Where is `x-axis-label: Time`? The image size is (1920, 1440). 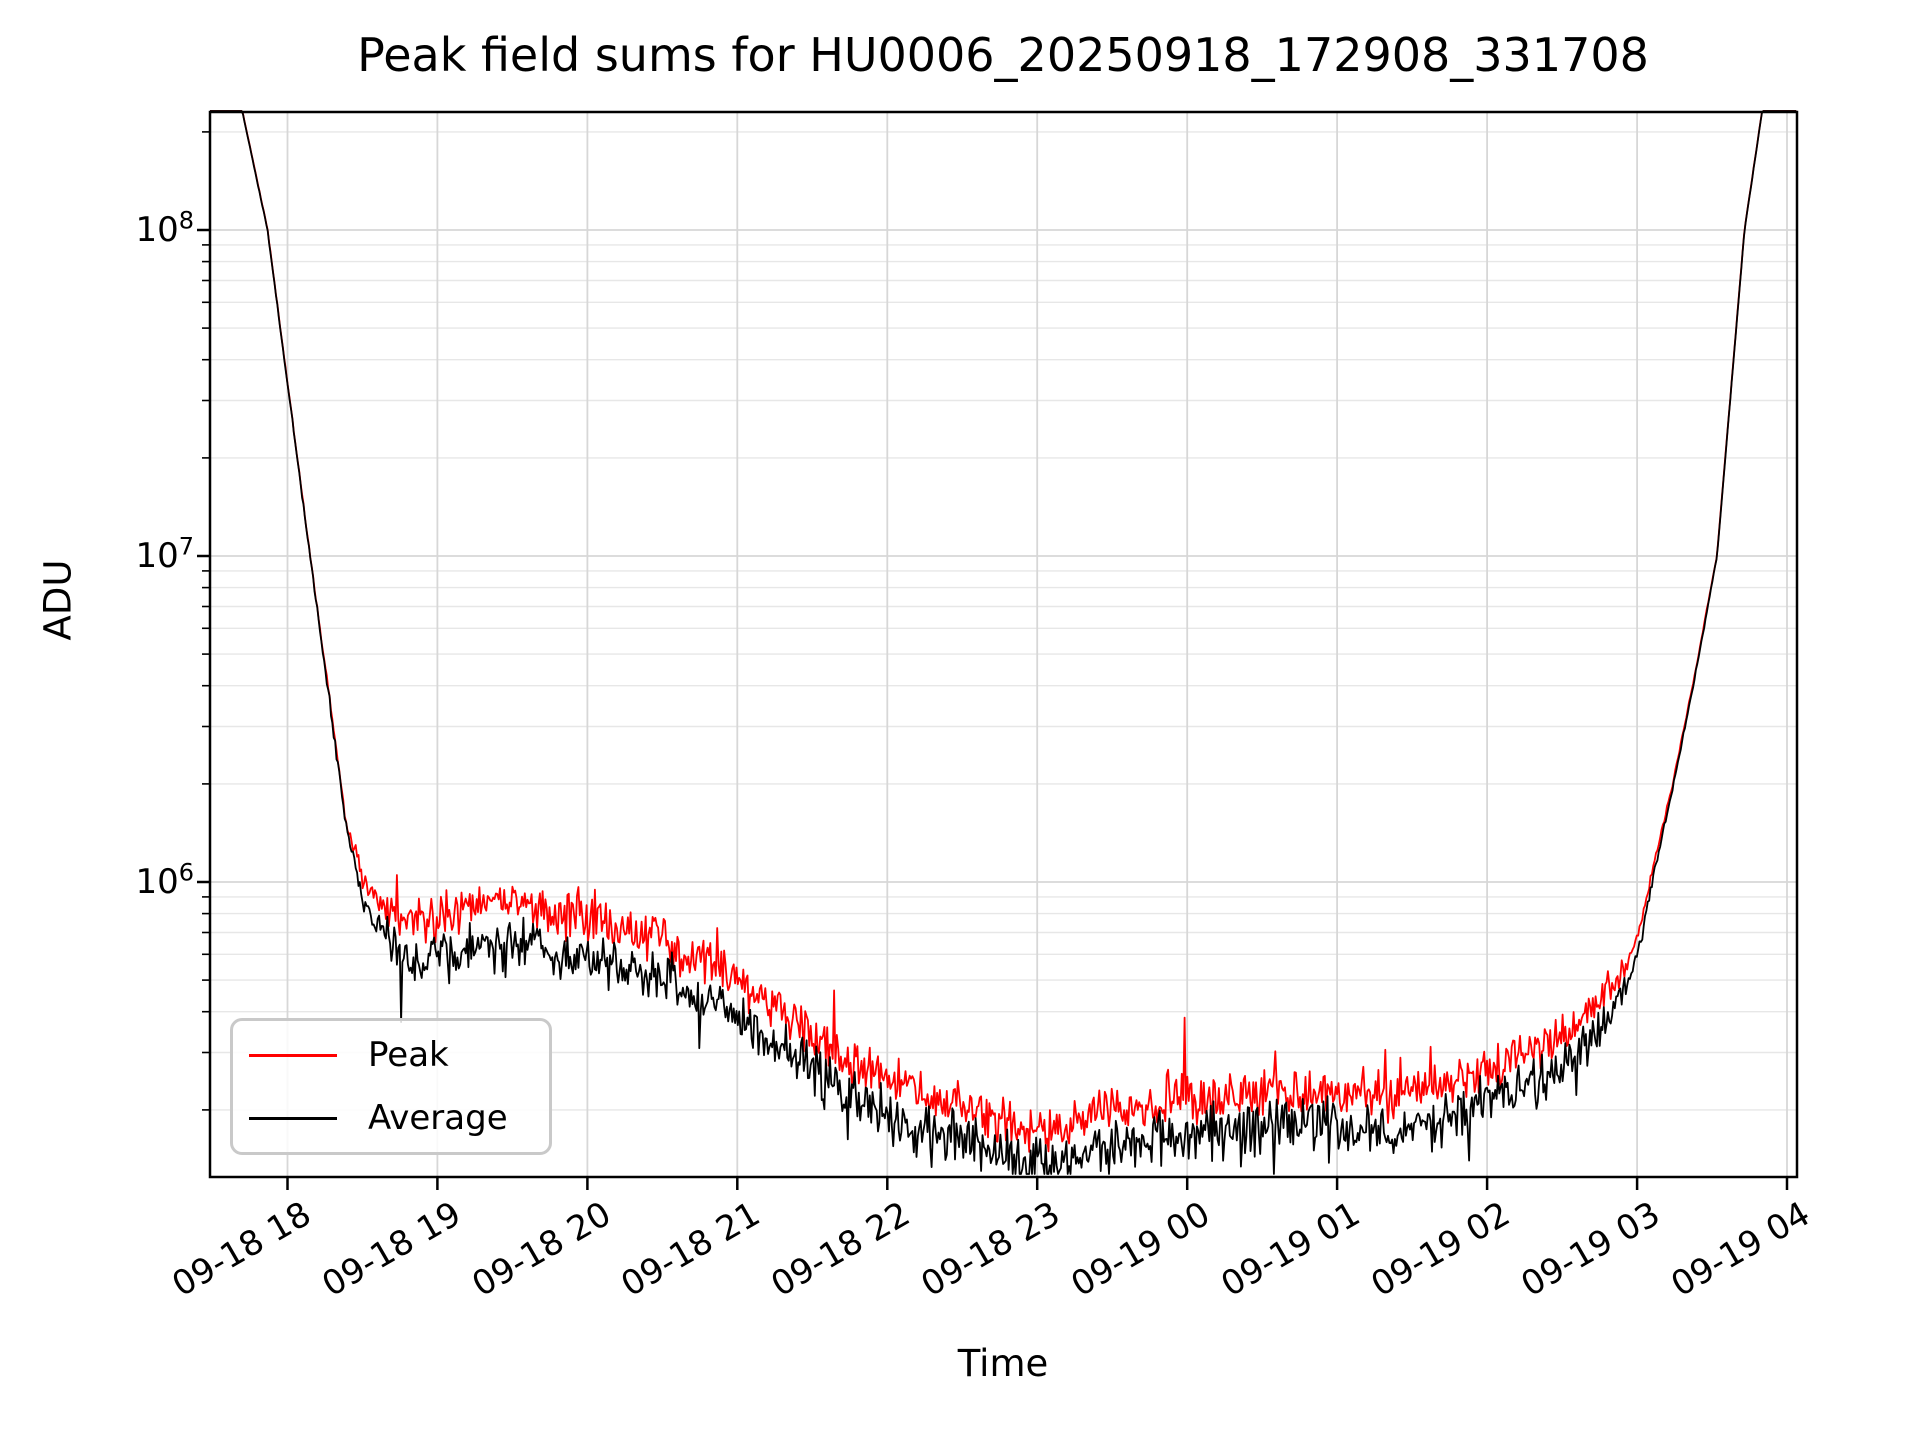
x-axis-label: Time is located at coordinates (1003, 1363).